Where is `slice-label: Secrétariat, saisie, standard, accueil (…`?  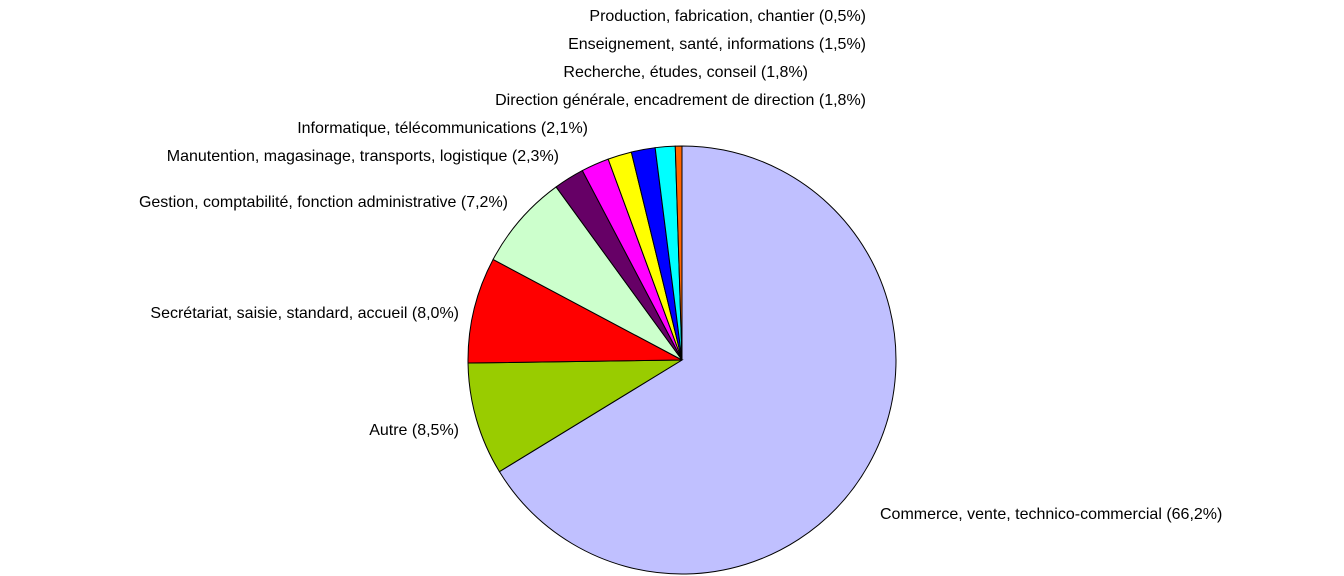
slice-label: Secrétariat, saisie, standard, accueil (… is located at coordinates (304, 313).